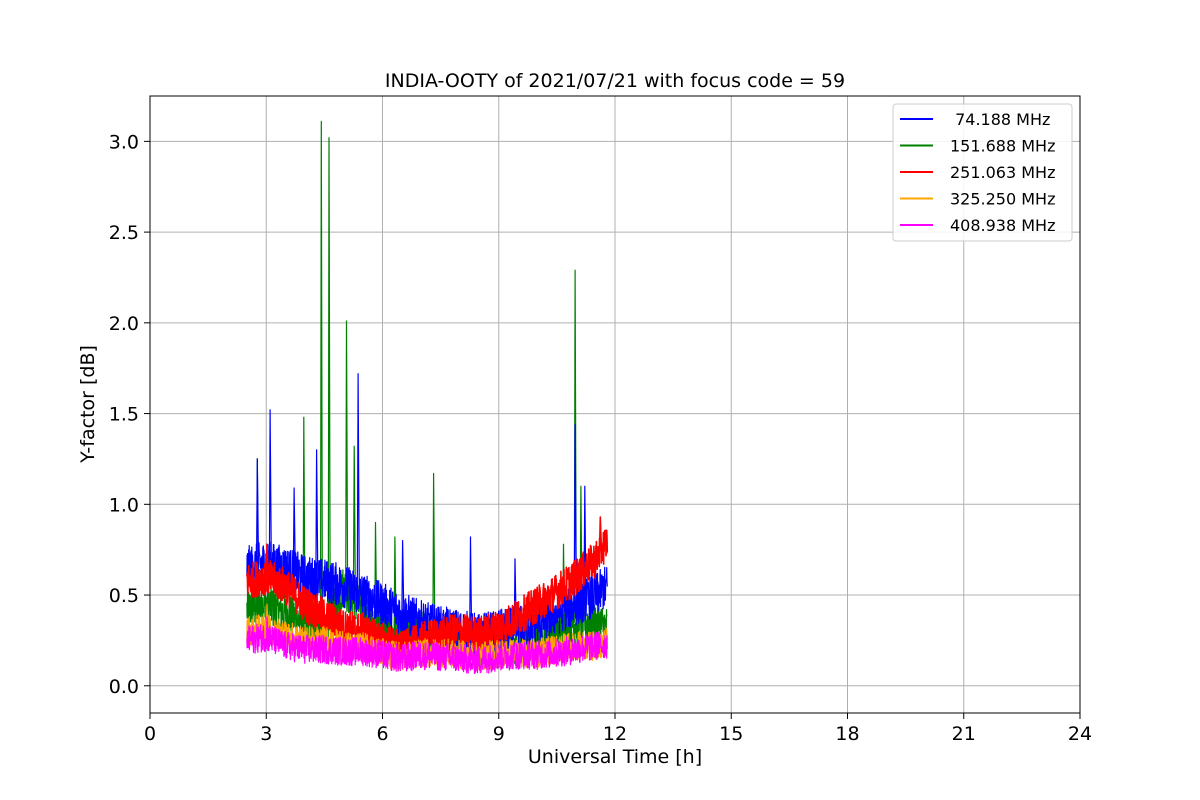 The height and width of the screenshot is (800, 1200). I want to click on y-tick-label: 3.0, so click(124, 142).